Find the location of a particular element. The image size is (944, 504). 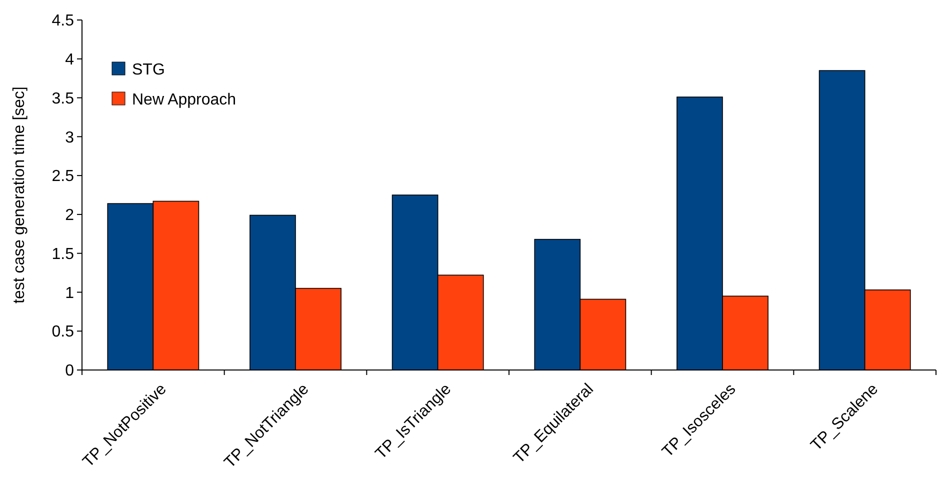

y-tick-label: 0 is located at coordinates (69, 371).